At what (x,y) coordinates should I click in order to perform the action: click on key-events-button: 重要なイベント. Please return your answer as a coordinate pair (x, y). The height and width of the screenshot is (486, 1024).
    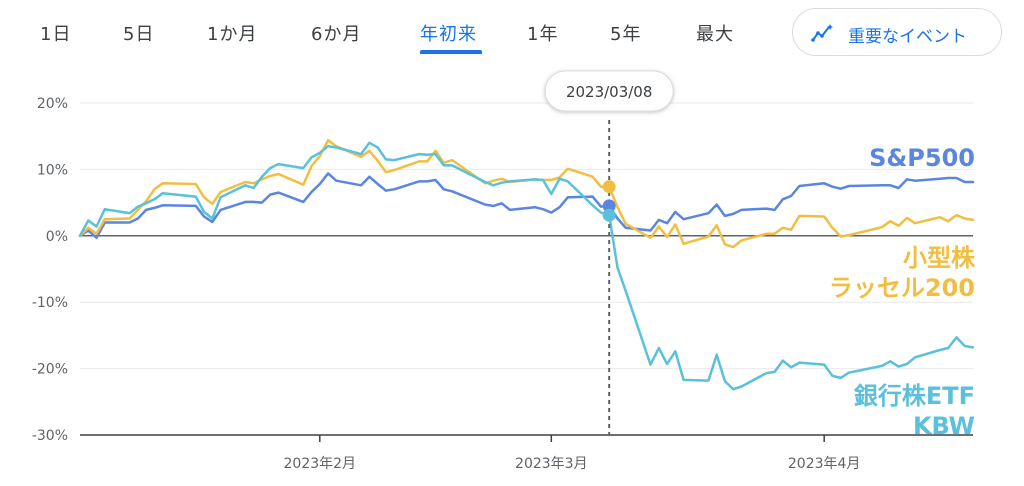
    Looking at the image, I should click on (897, 32).